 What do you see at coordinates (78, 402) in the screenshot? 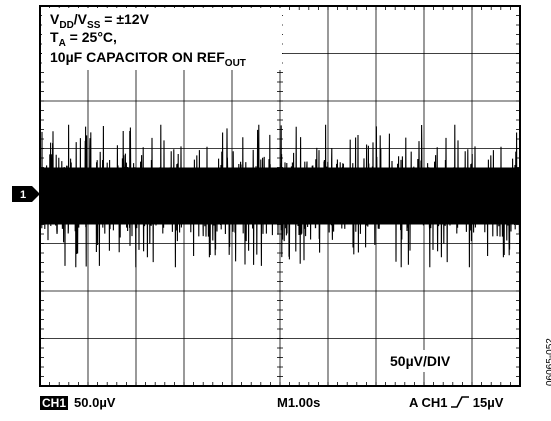
I see `ch1-scale-readout: CH1 50.0µV` at bounding box center [78, 402].